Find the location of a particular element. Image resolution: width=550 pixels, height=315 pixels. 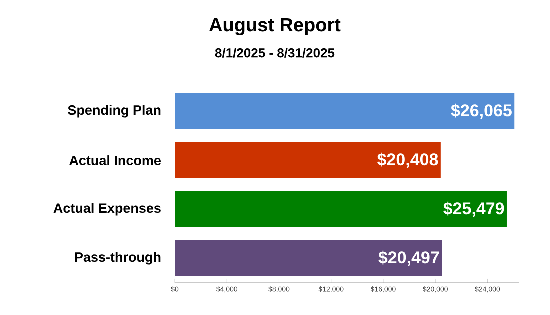

chart-subtitle: 8/1/2025 - 8/31/2025 is located at coordinates (275, 53).